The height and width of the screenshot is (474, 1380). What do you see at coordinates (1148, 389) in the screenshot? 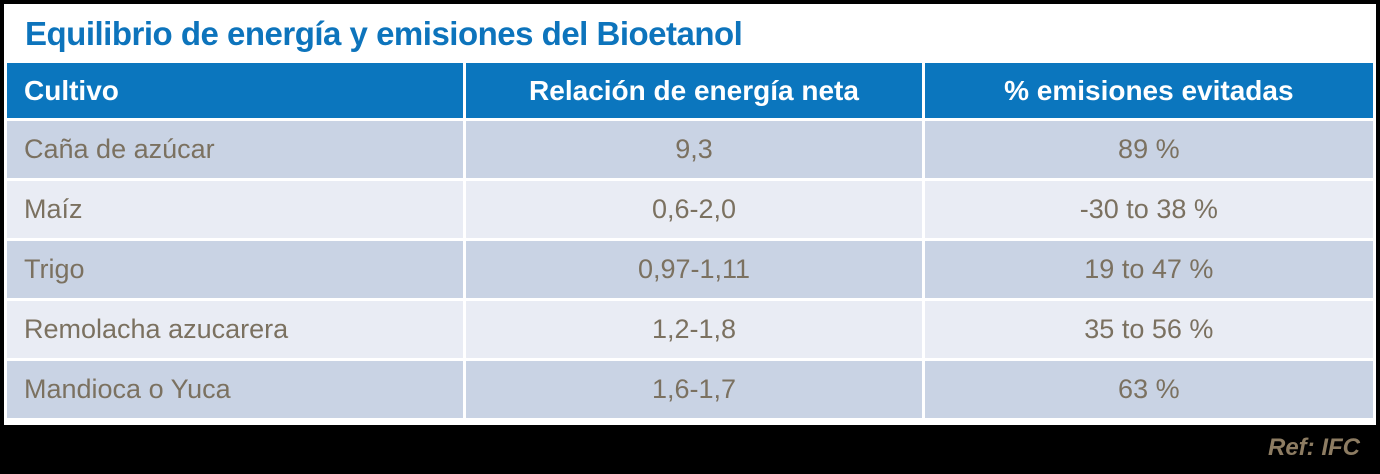
I see `emissions-cell: 63 %` at bounding box center [1148, 389].